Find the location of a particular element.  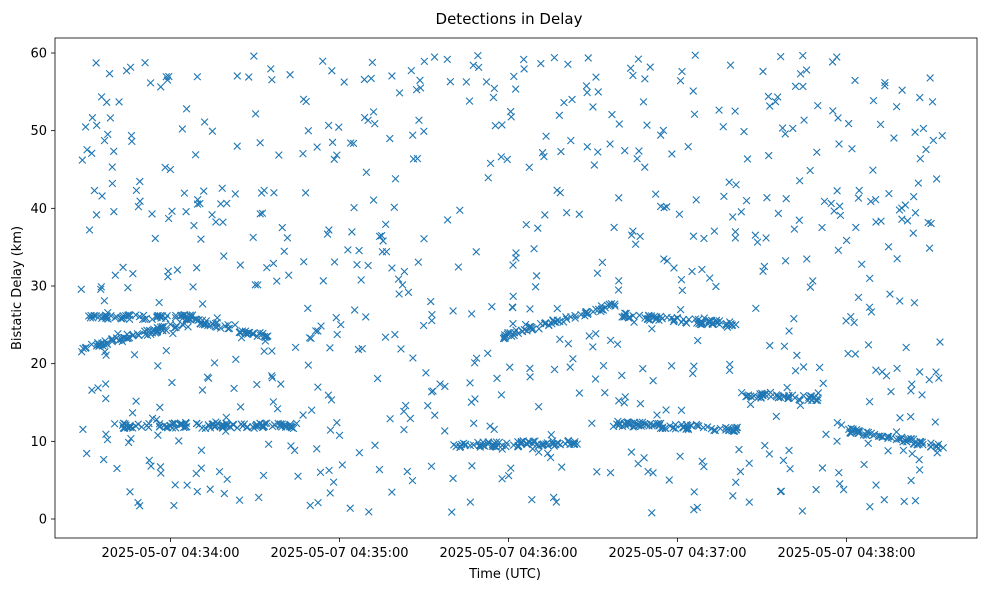

y-tick-label: 50 is located at coordinates (38, 131).